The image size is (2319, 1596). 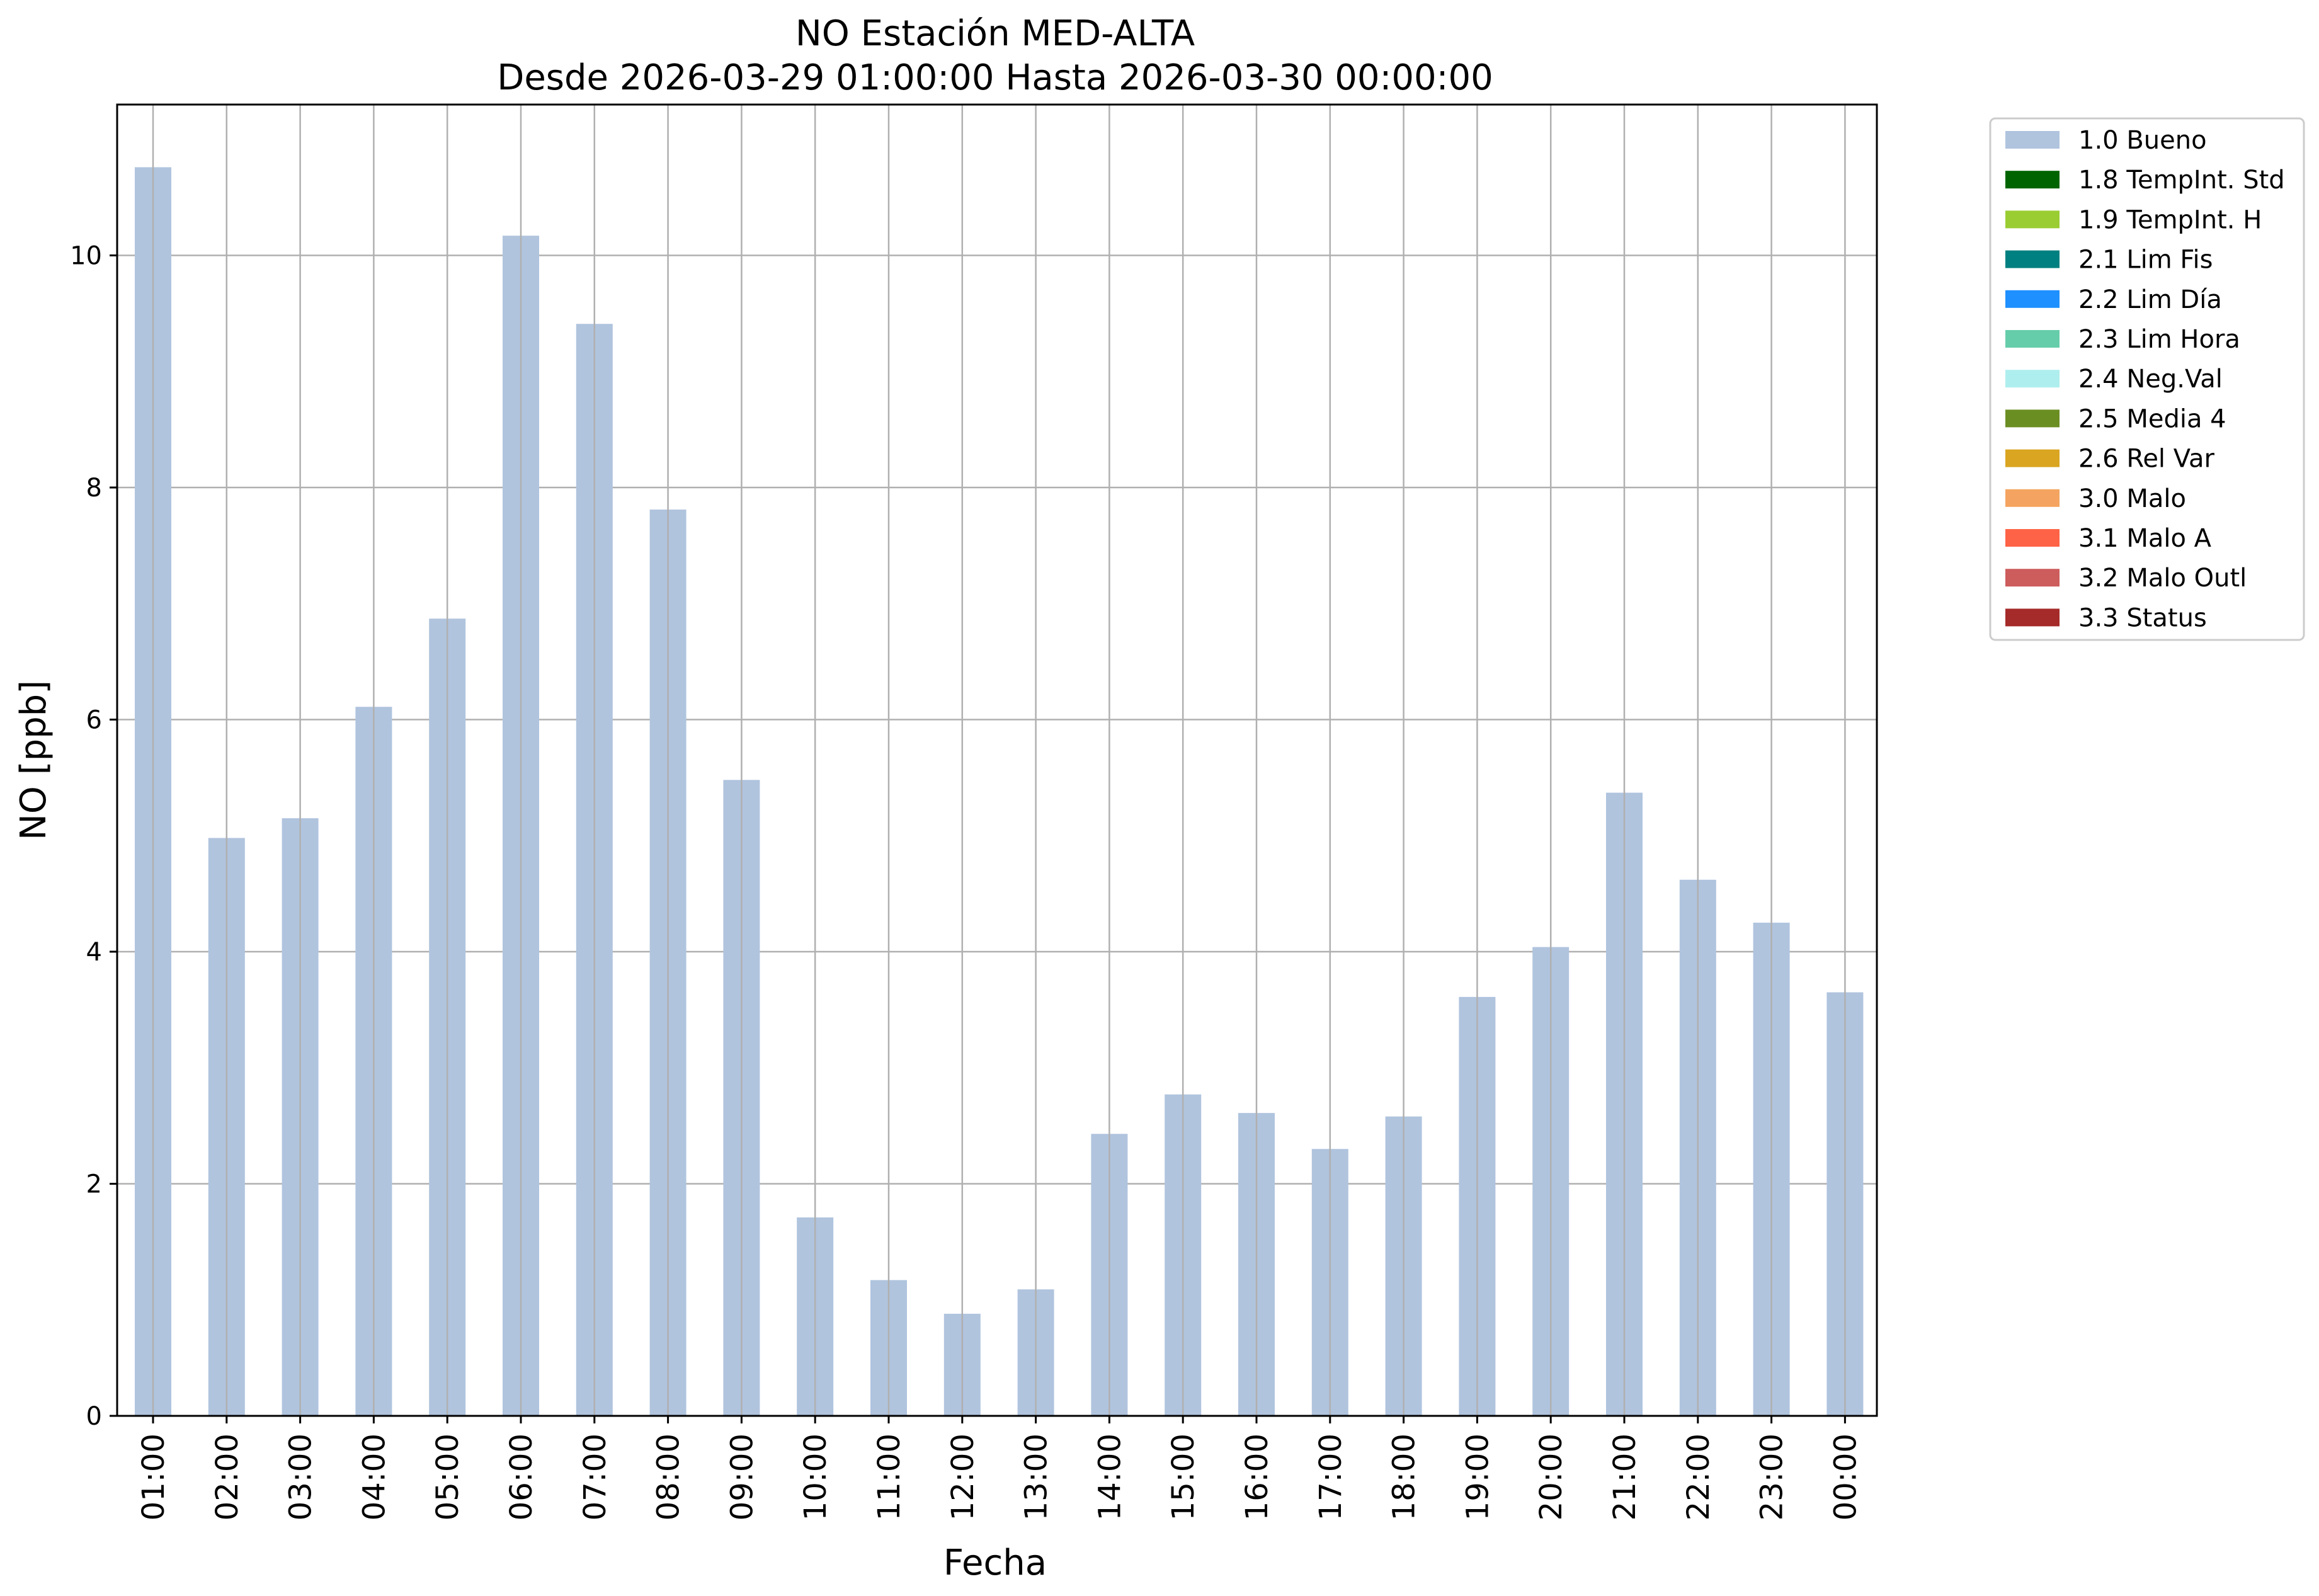 I want to click on x-tick-label: 09:00, so click(x=742, y=1477).